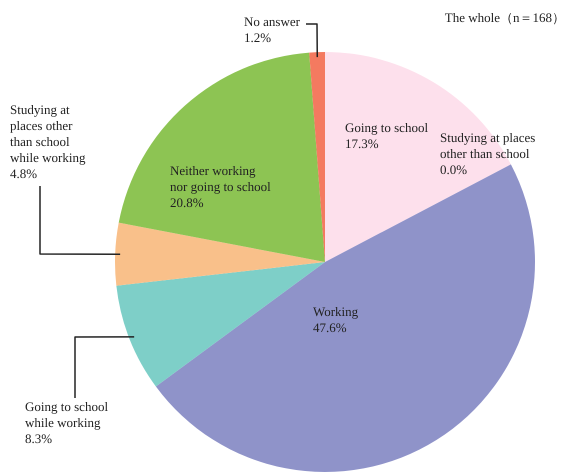  Describe the element at coordinates (187, 202) in the screenshot. I see `data-label: 20.8%` at that location.